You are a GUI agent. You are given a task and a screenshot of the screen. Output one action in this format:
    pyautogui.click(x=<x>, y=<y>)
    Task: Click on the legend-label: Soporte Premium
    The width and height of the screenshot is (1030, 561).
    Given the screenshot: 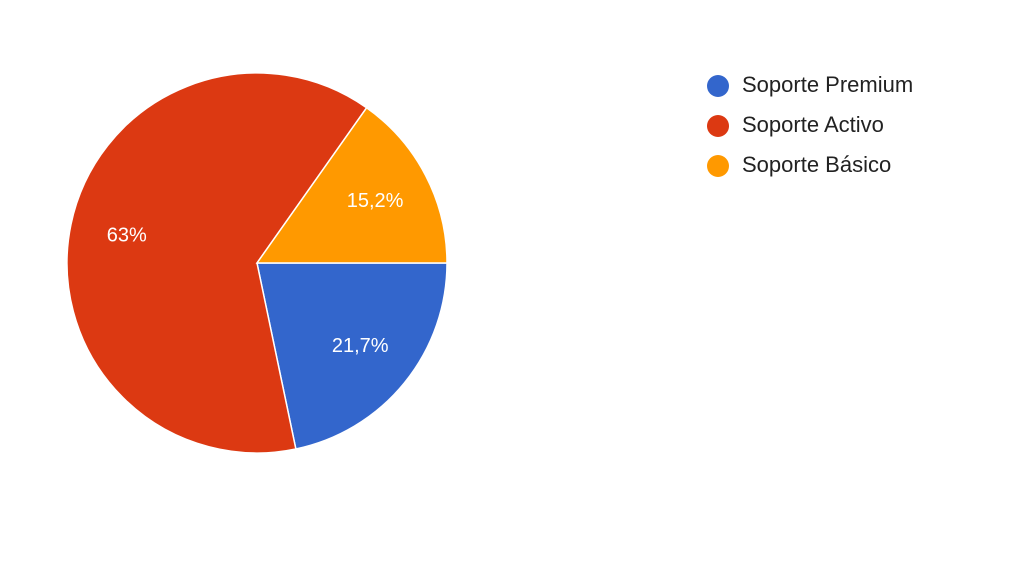 What is the action you would take?
    pyautogui.click(x=827, y=84)
    